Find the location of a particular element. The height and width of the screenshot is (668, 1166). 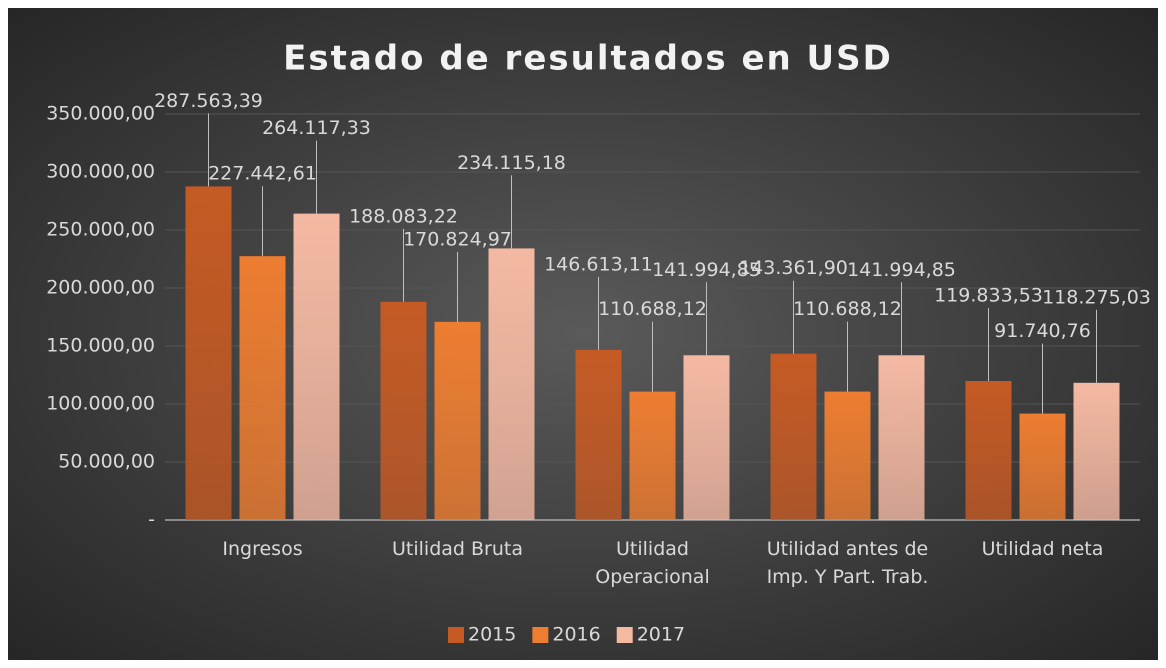

y-tick-label: 350.000,00 is located at coordinates (100, 114).